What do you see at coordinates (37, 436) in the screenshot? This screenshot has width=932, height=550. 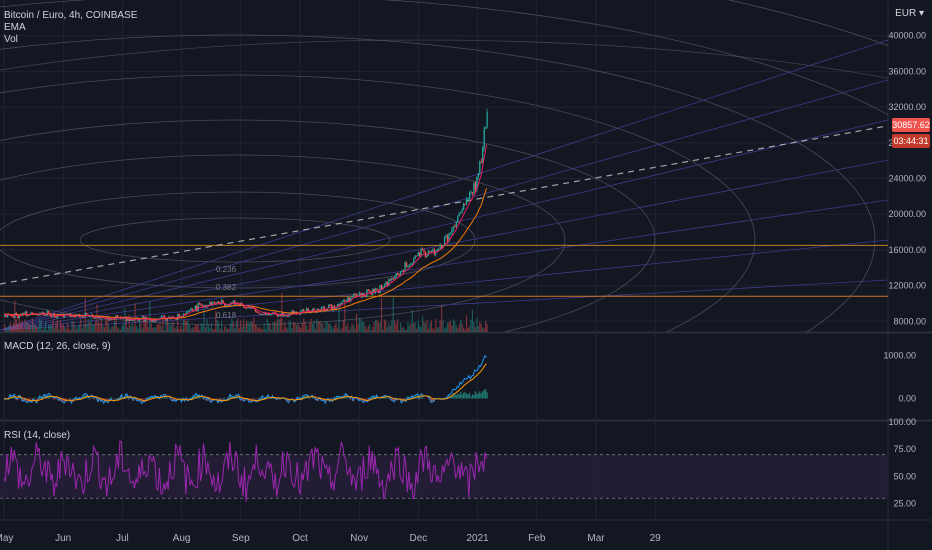 I see `rsi-legend: RSI (14, close)` at bounding box center [37, 436].